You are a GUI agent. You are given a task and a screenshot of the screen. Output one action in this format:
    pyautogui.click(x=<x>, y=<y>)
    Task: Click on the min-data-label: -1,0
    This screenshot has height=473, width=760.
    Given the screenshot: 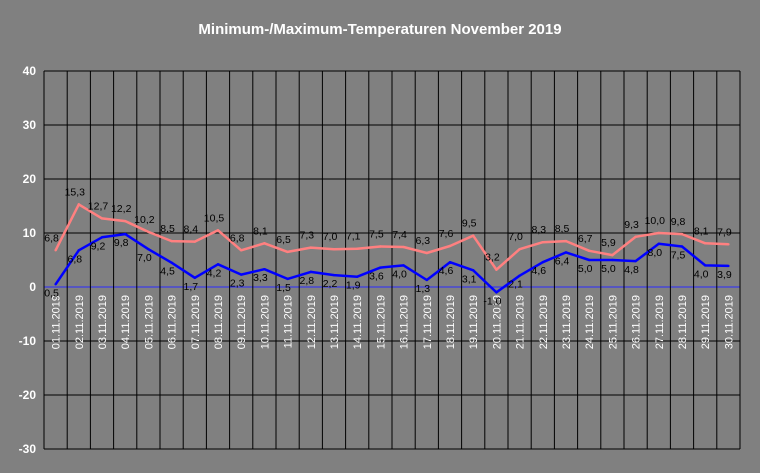 What is the action you would take?
    pyautogui.click(x=492, y=301)
    